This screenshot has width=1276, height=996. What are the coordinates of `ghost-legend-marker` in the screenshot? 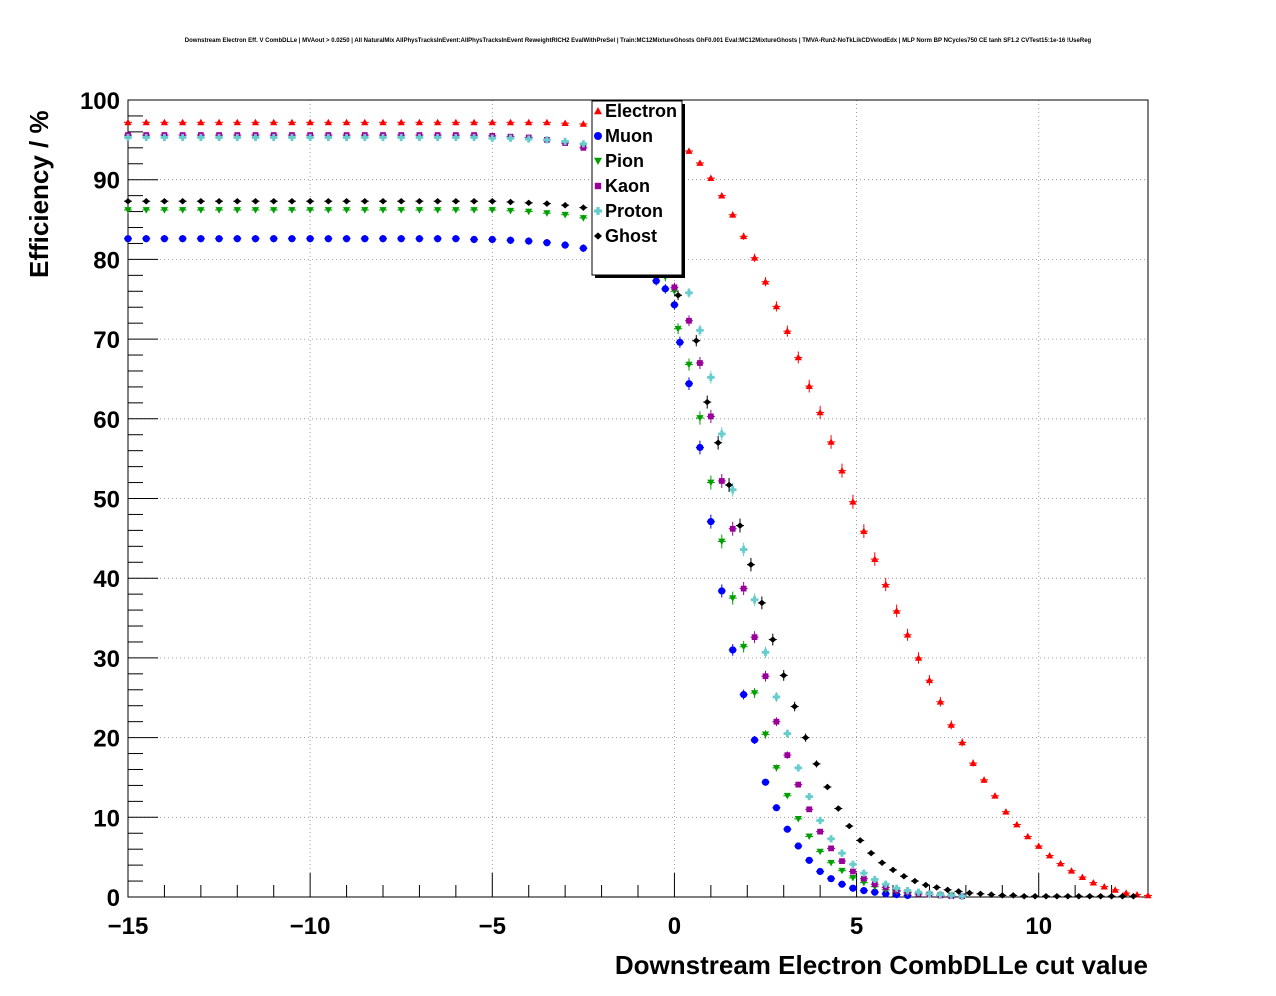 It's located at (598, 236).